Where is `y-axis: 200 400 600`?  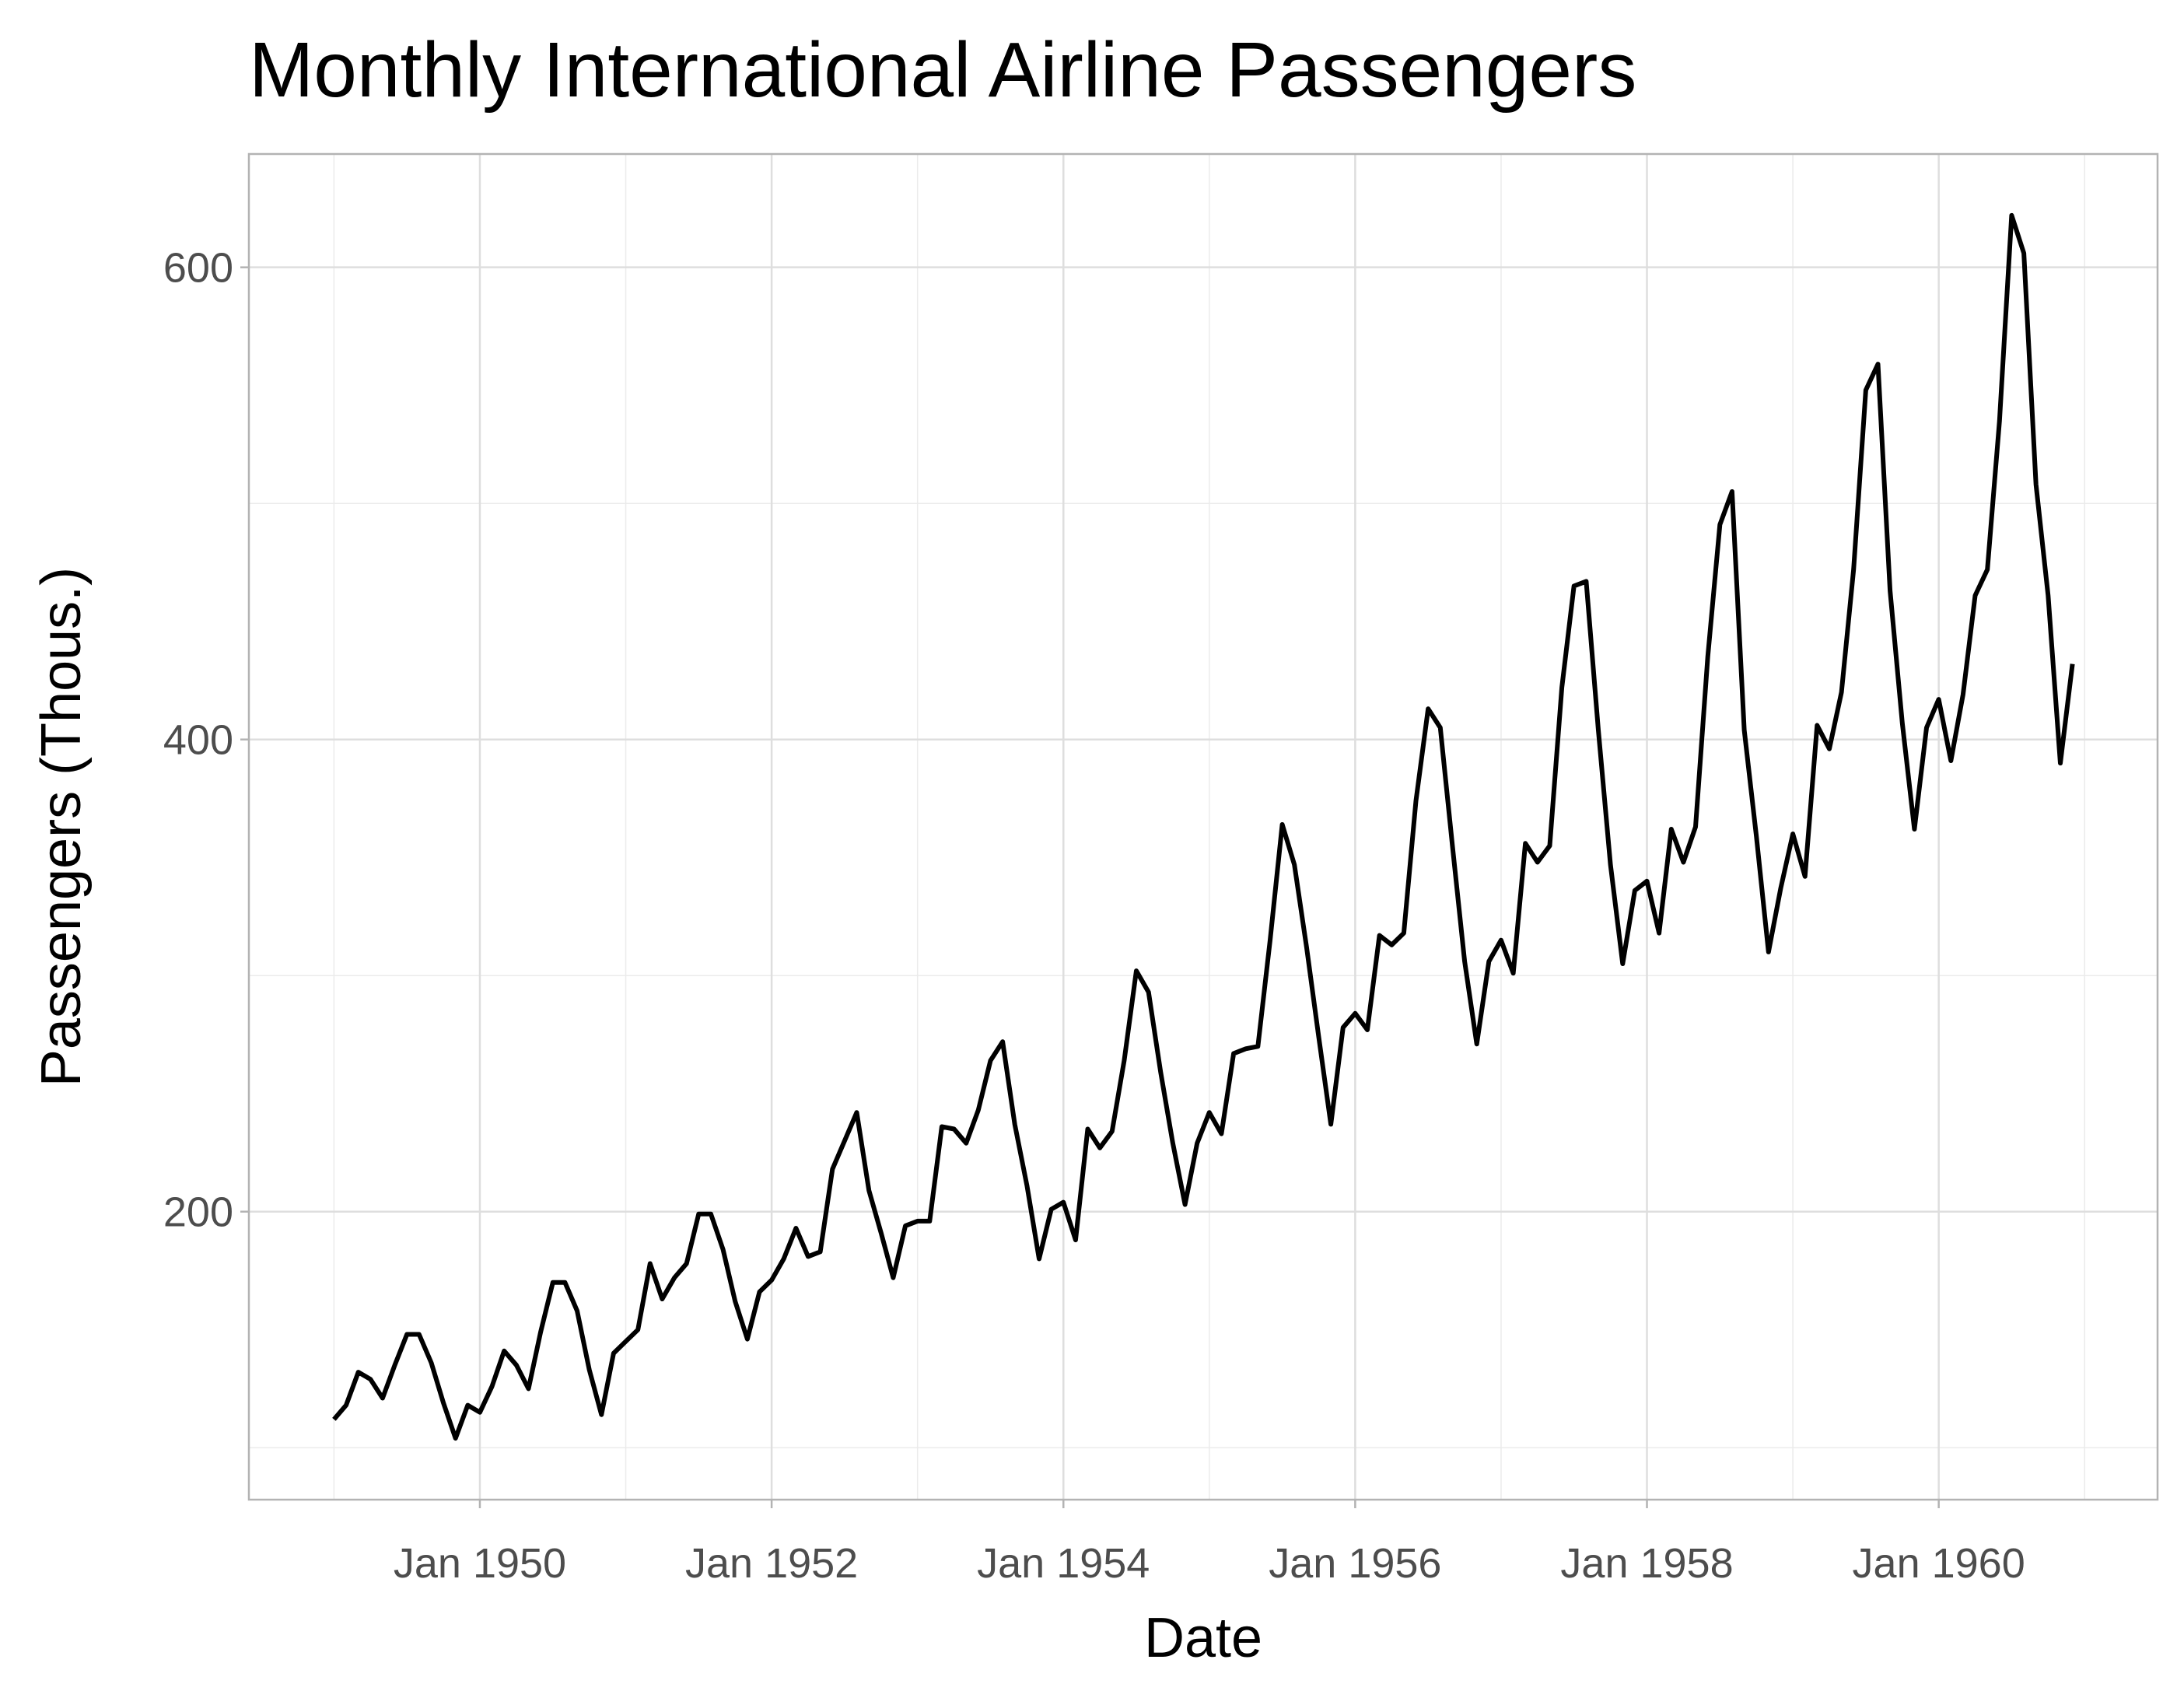 y-axis: 200 400 600 is located at coordinates (206, 740).